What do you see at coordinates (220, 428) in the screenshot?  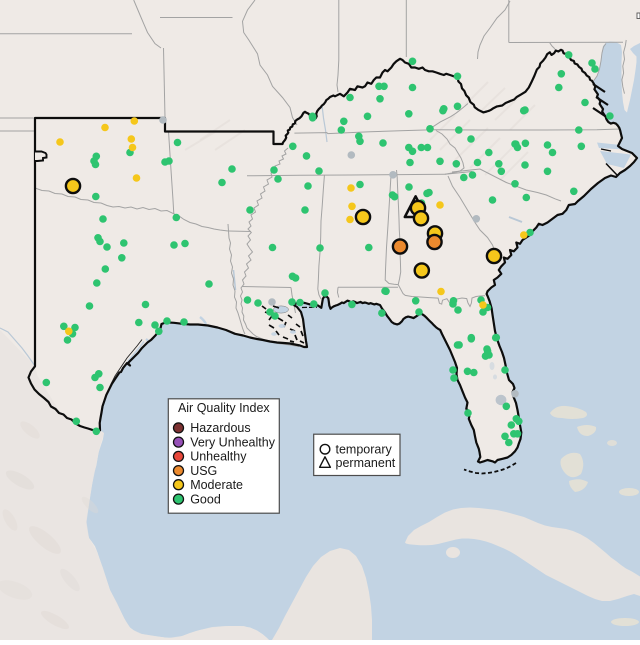 I see `svg-text: Hazardous` at bounding box center [220, 428].